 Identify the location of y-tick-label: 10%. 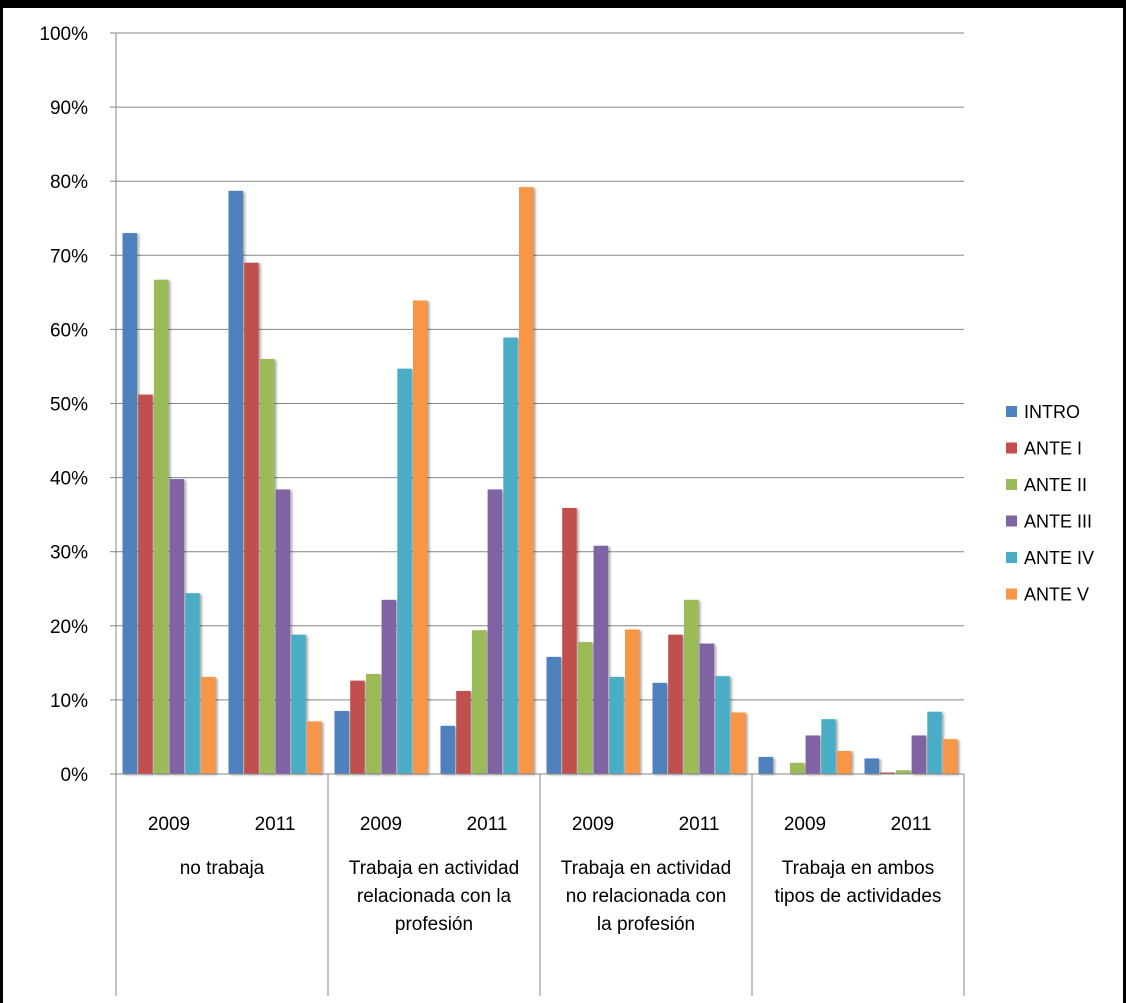
(69, 701).